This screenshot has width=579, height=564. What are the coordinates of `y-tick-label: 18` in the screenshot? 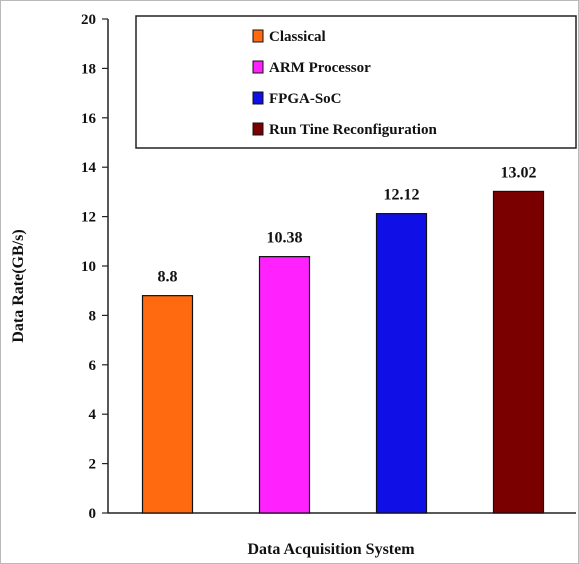 It's located at (88, 69).